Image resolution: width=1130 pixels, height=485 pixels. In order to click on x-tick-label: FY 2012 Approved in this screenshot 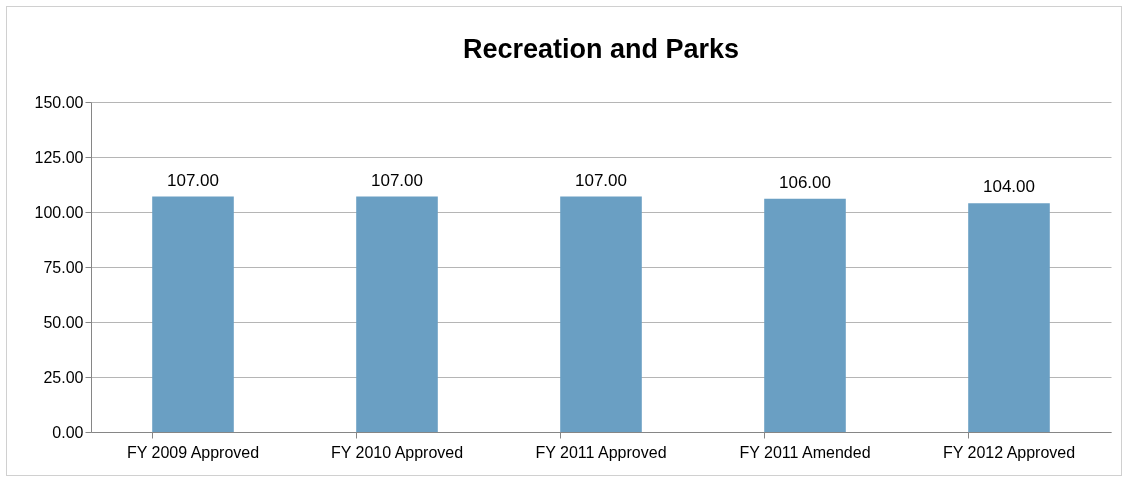, I will do `click(1009, 452)`.